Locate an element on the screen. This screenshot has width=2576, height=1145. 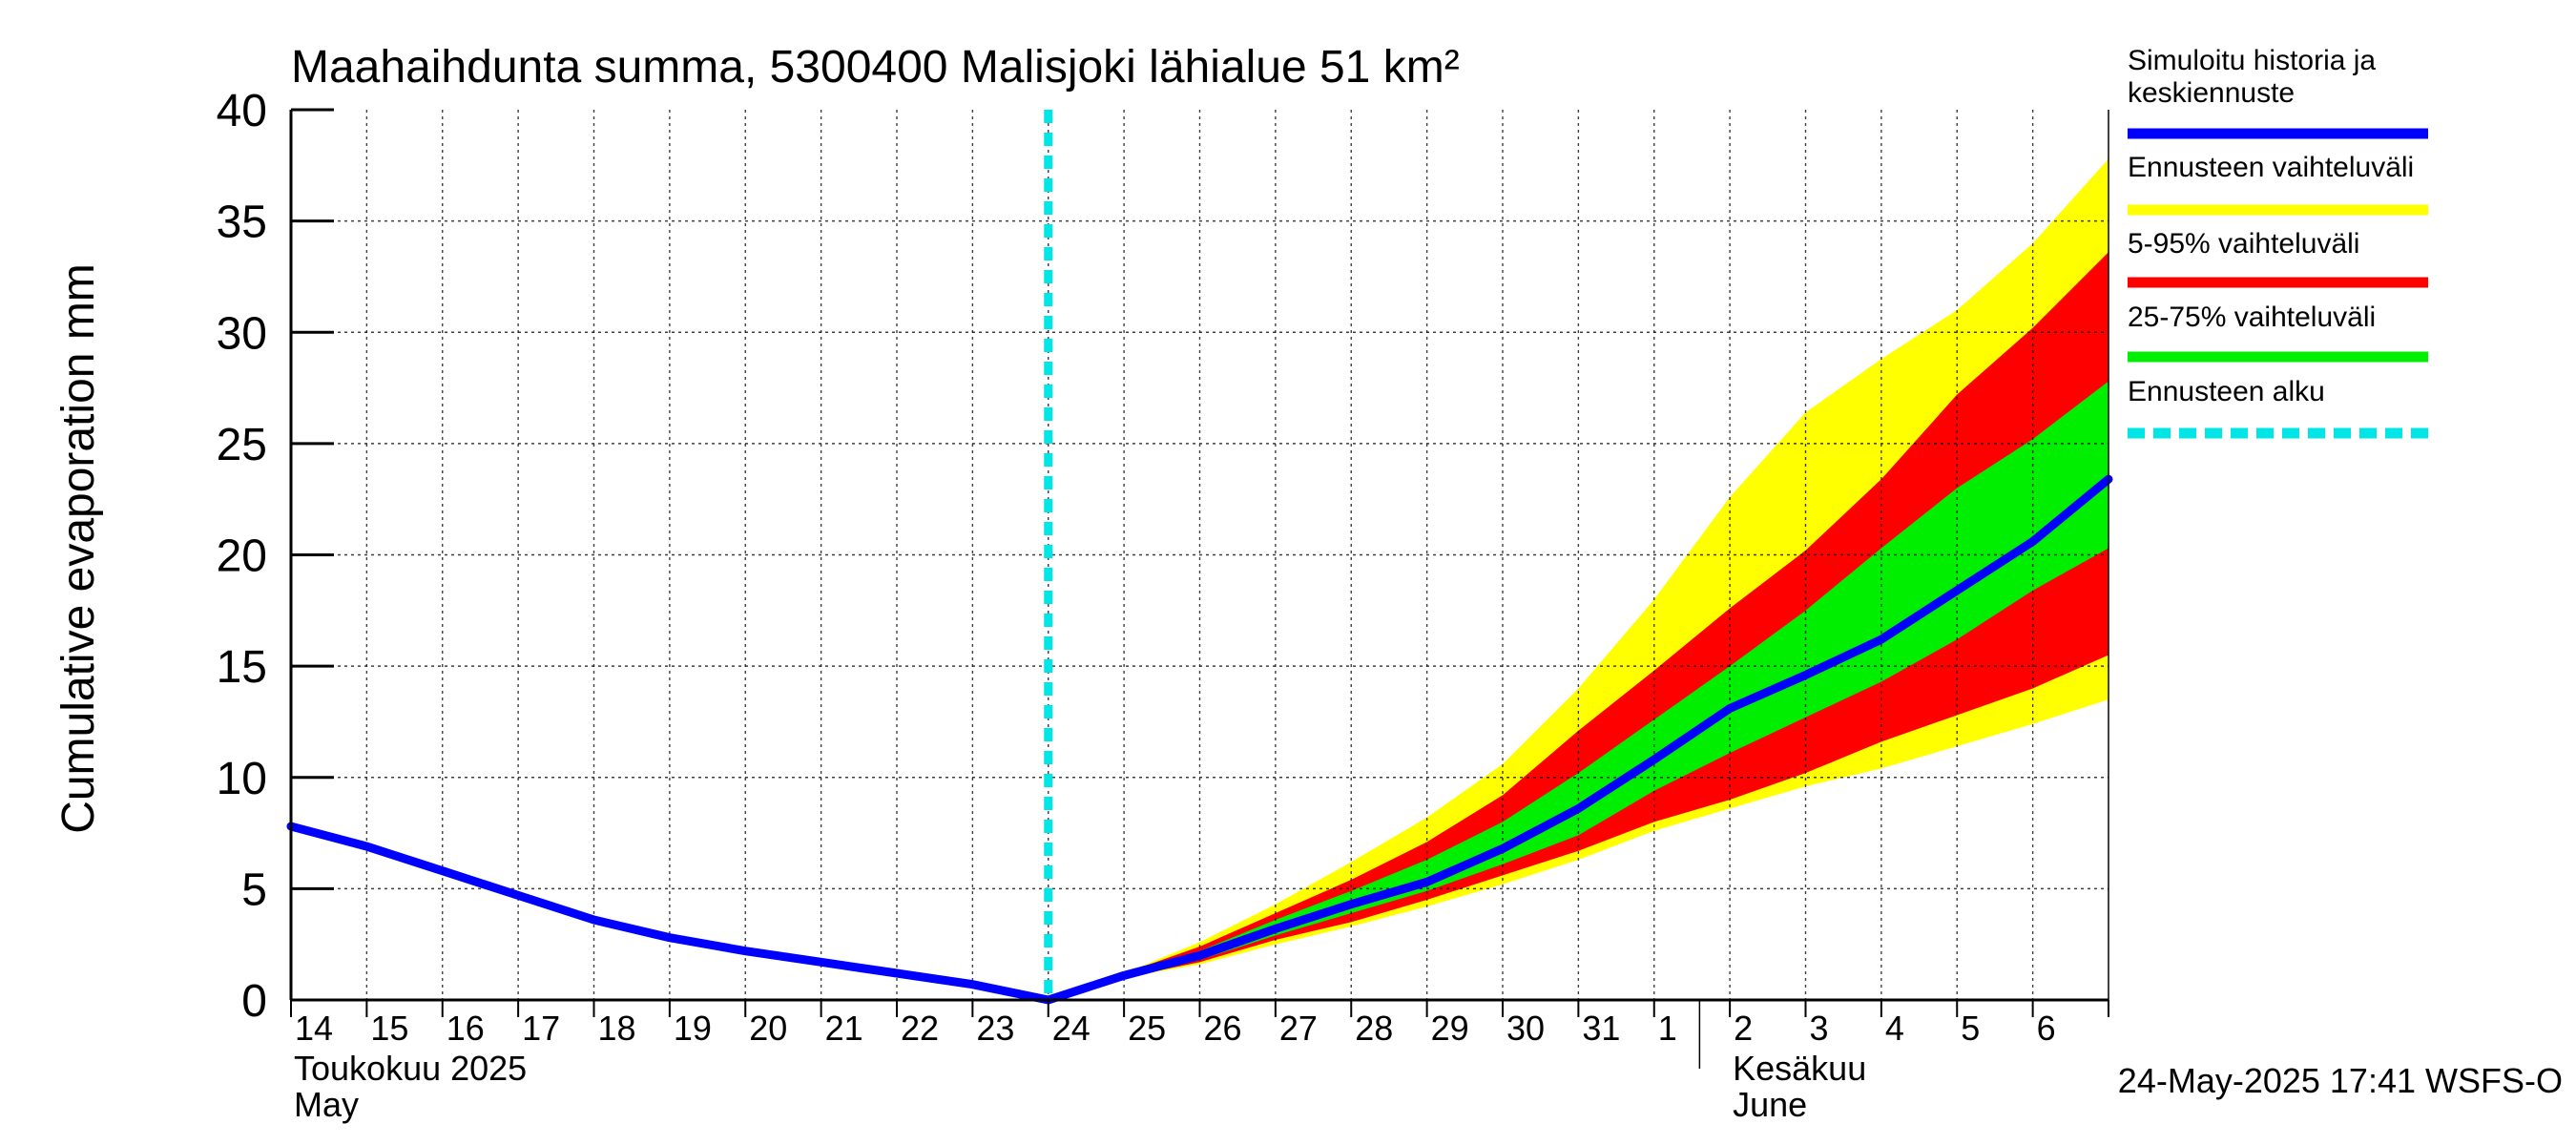
month-label-0: Toukokuu 2025 is located at coordinates (410, 1068).